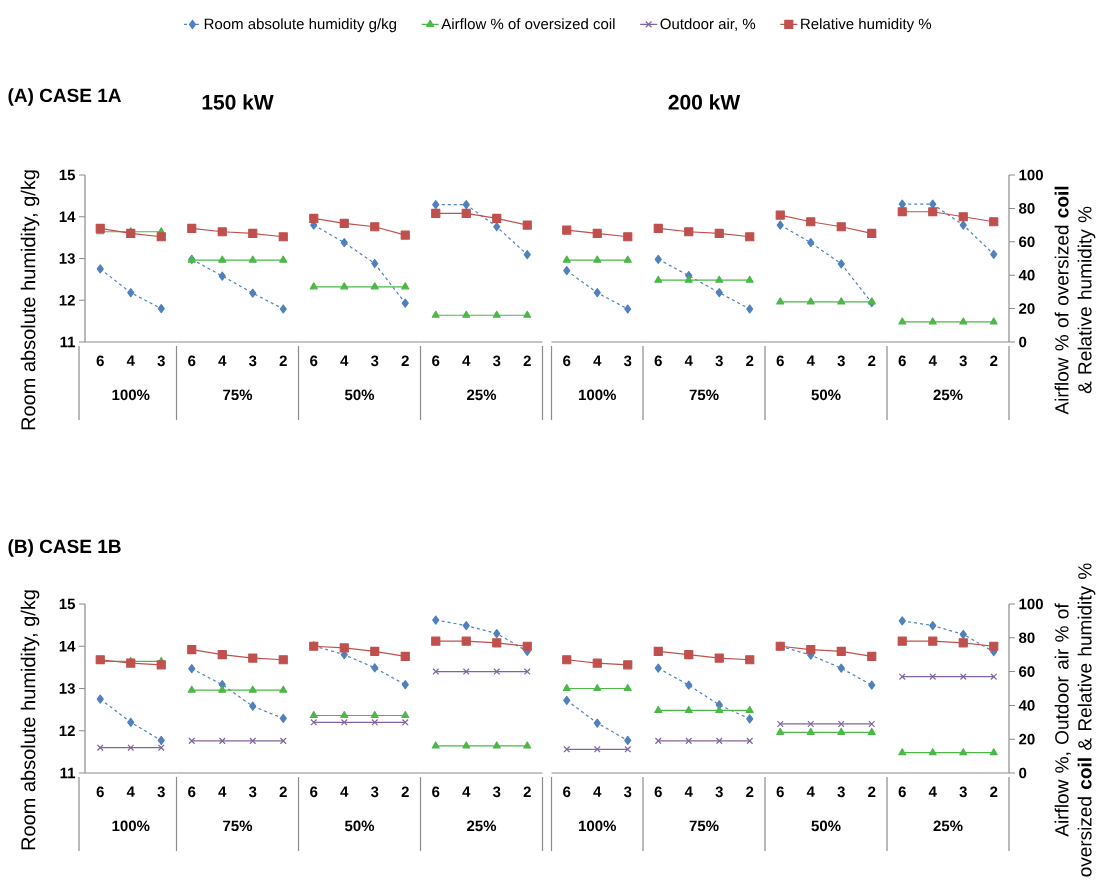  I want to click on text: (B) CASE 1B, so click(64, 548).